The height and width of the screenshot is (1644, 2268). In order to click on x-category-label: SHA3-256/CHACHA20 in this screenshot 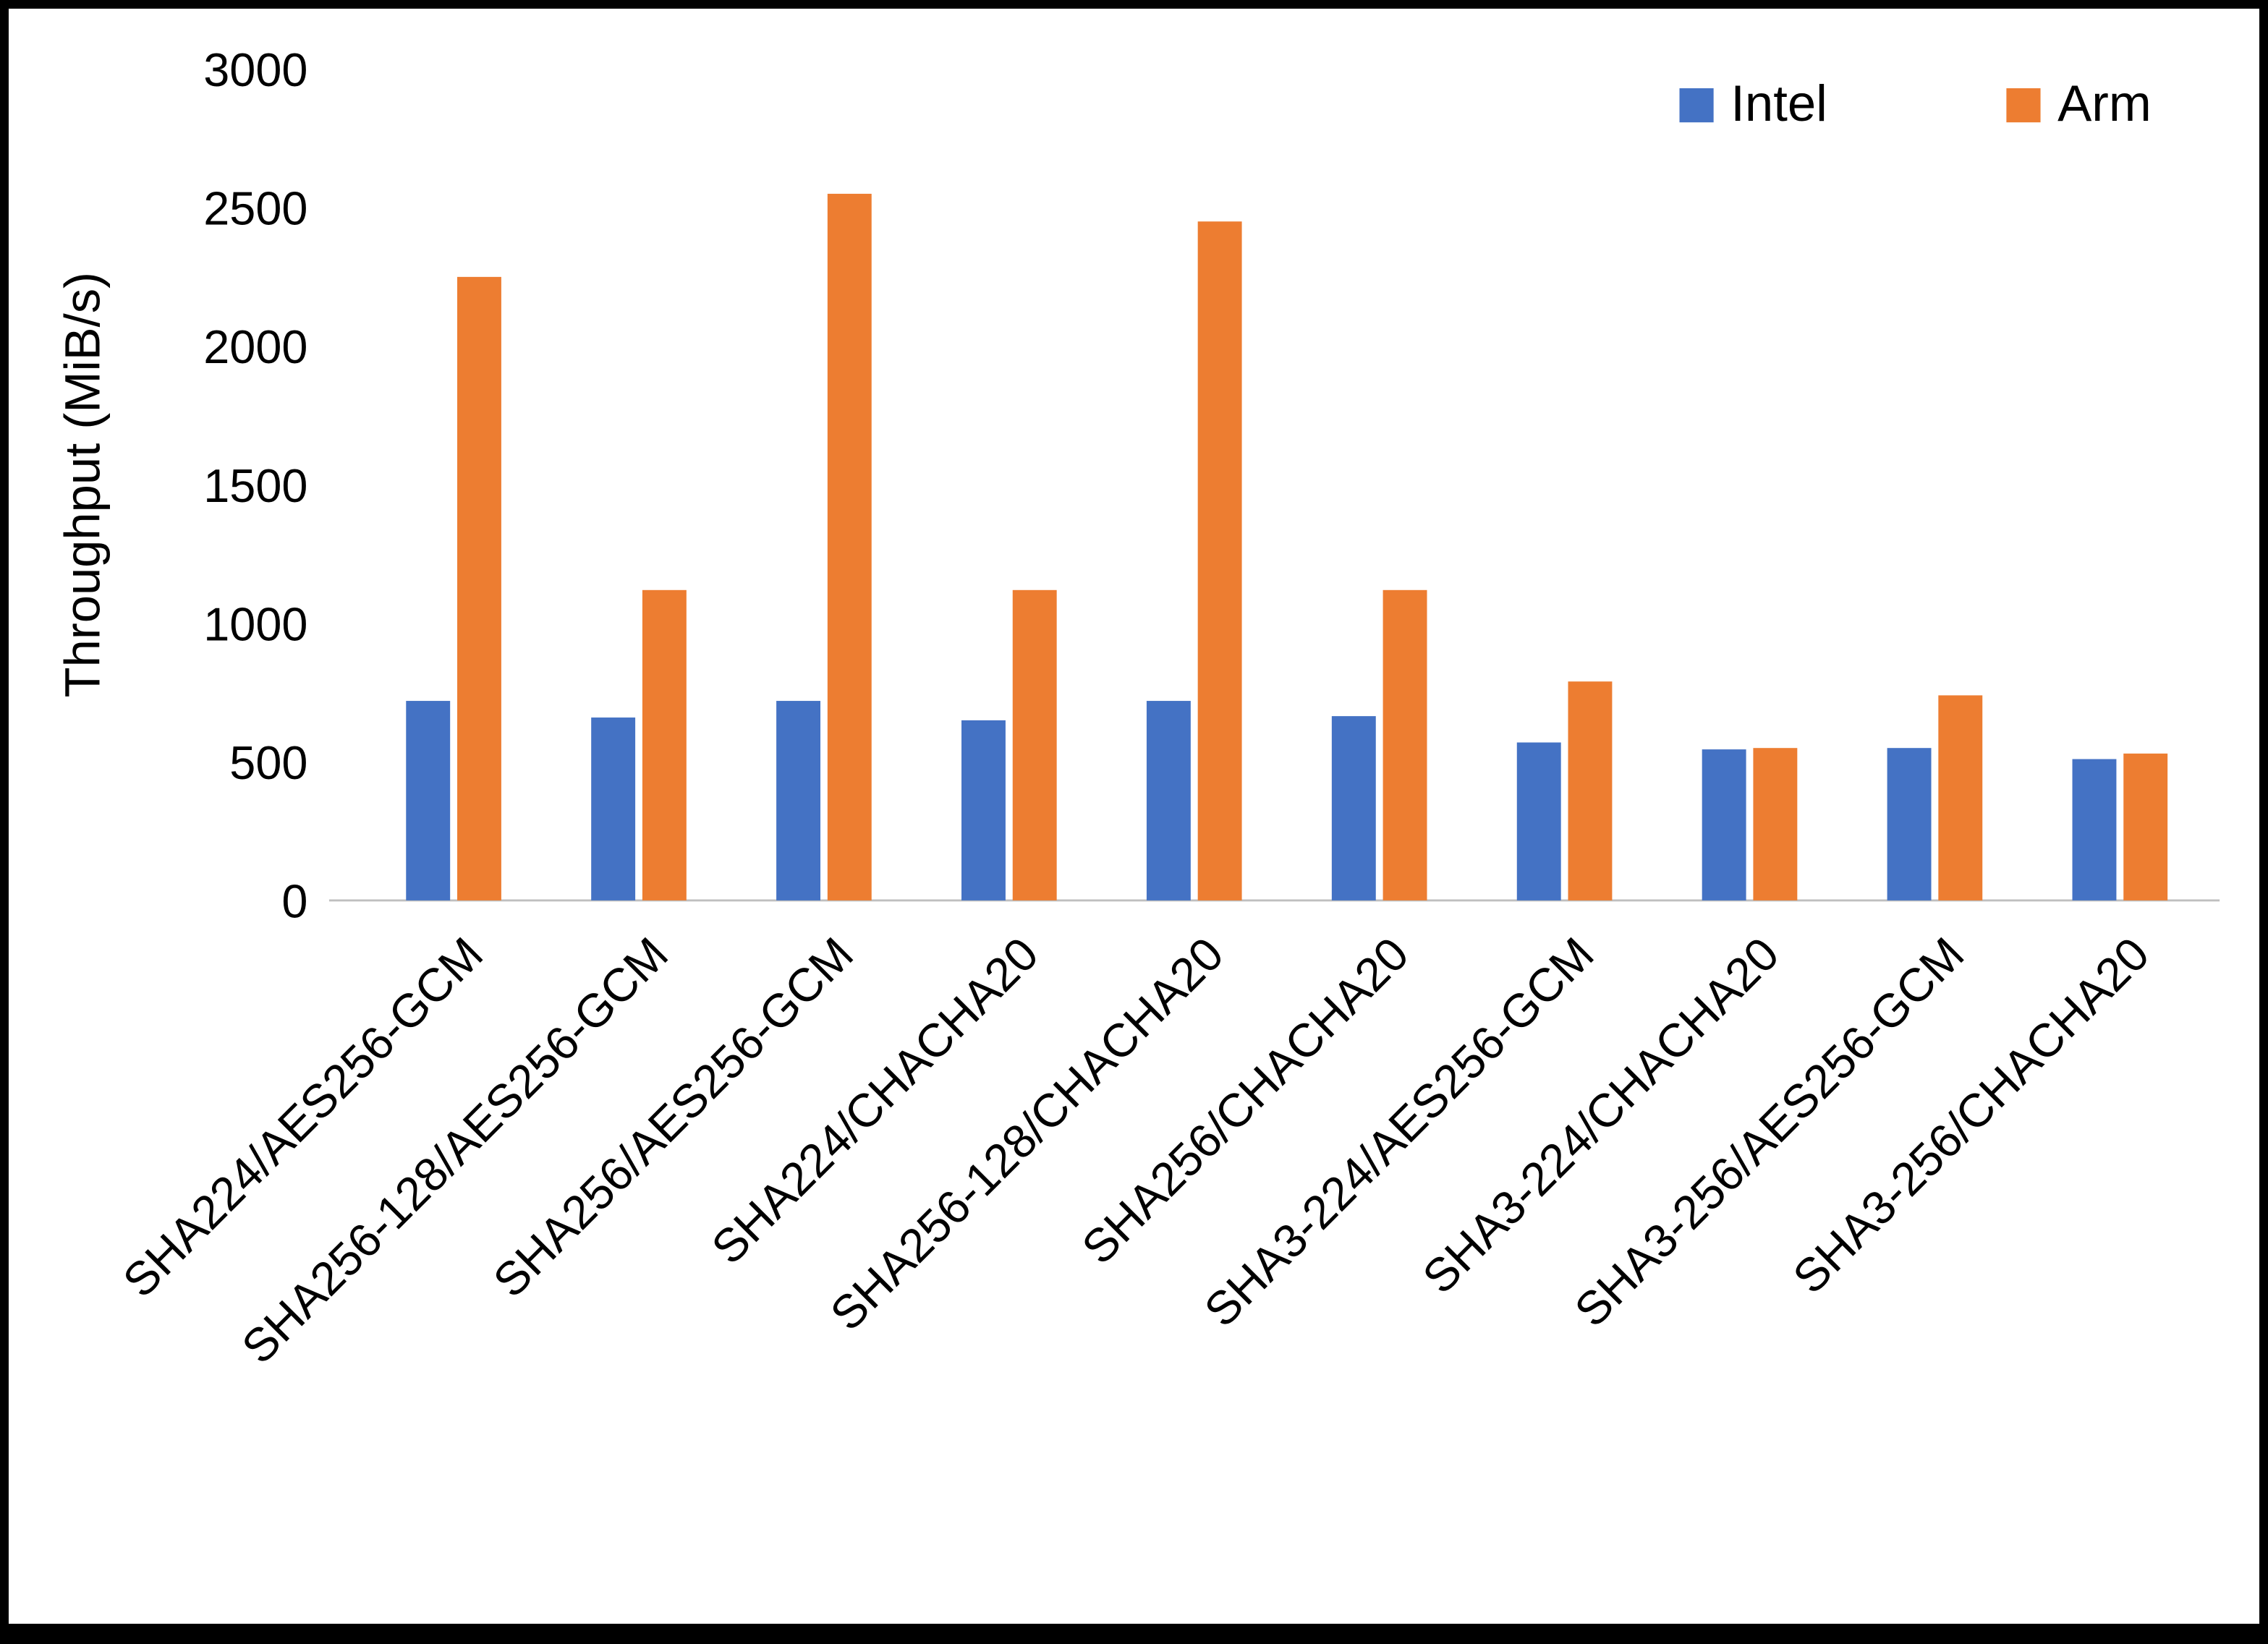, I will do `click(1971, 1115)`.